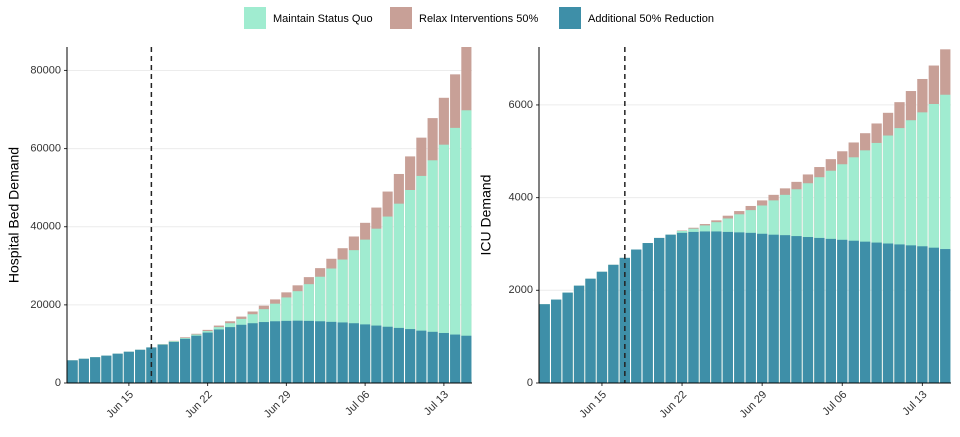 The width and height of the screenshot is (960, 437). Describe the element at coordinates (478, 19) in the screenshot. I see `legend-label: Relax Interventions 50%` at that location.